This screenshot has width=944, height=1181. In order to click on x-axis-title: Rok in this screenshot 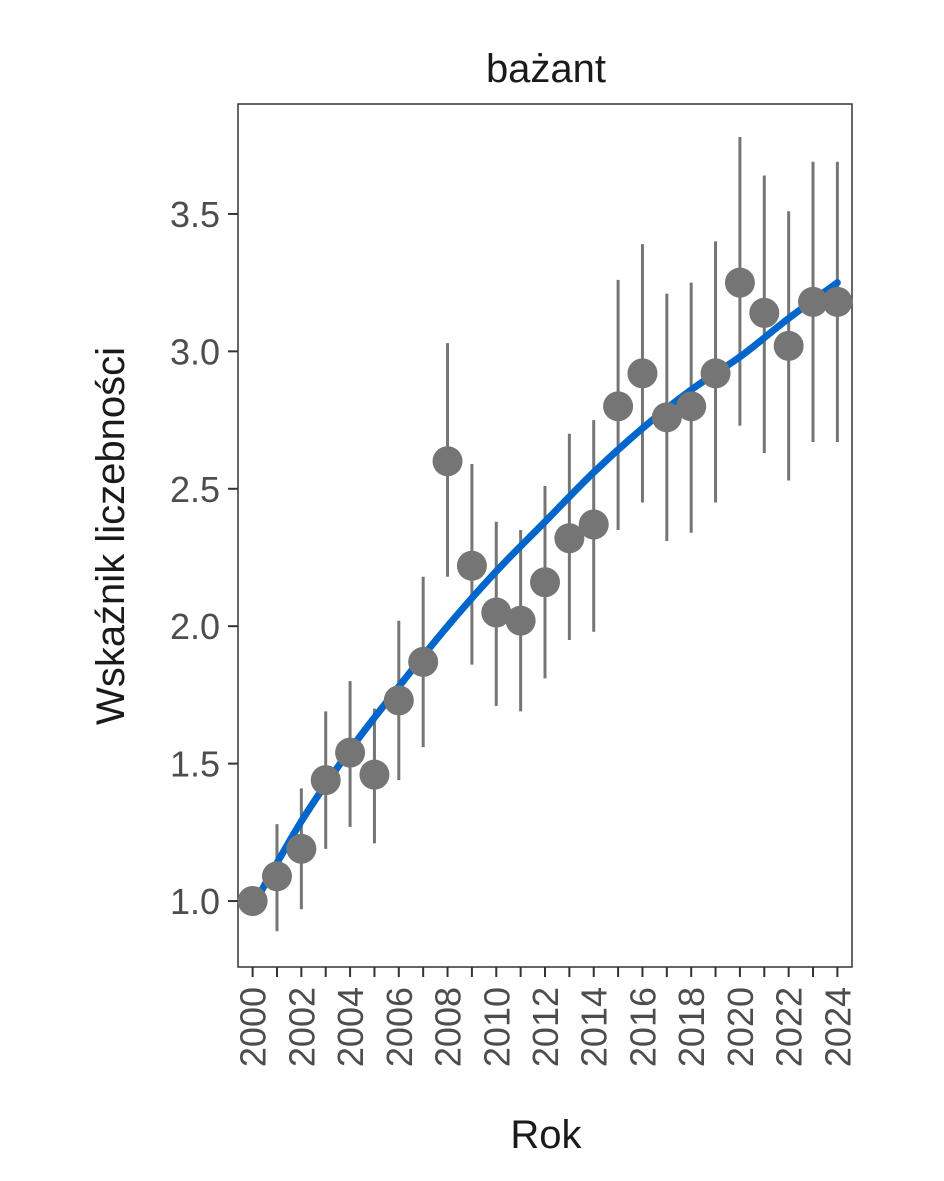, I will do `click(546, 1135)`.